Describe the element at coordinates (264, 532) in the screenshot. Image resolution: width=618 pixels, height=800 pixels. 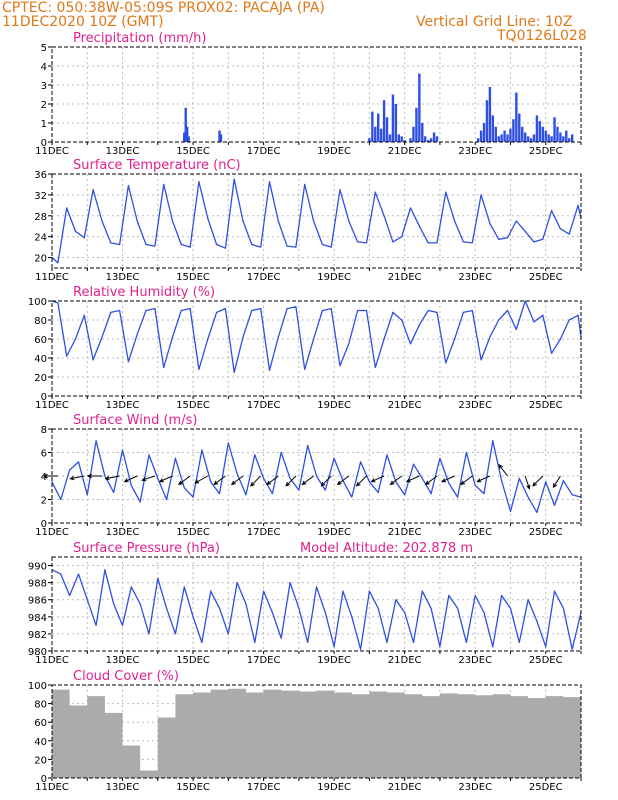
I see `wind-xtick-label: 17DEC` at that location.